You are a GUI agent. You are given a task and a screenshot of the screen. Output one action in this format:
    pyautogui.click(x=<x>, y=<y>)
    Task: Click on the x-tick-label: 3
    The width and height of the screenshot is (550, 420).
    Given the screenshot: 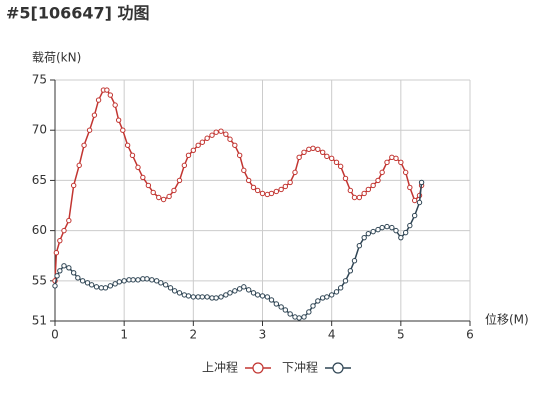 What is the action you would take?
    pyautogui.click(x=263, y=335)
    